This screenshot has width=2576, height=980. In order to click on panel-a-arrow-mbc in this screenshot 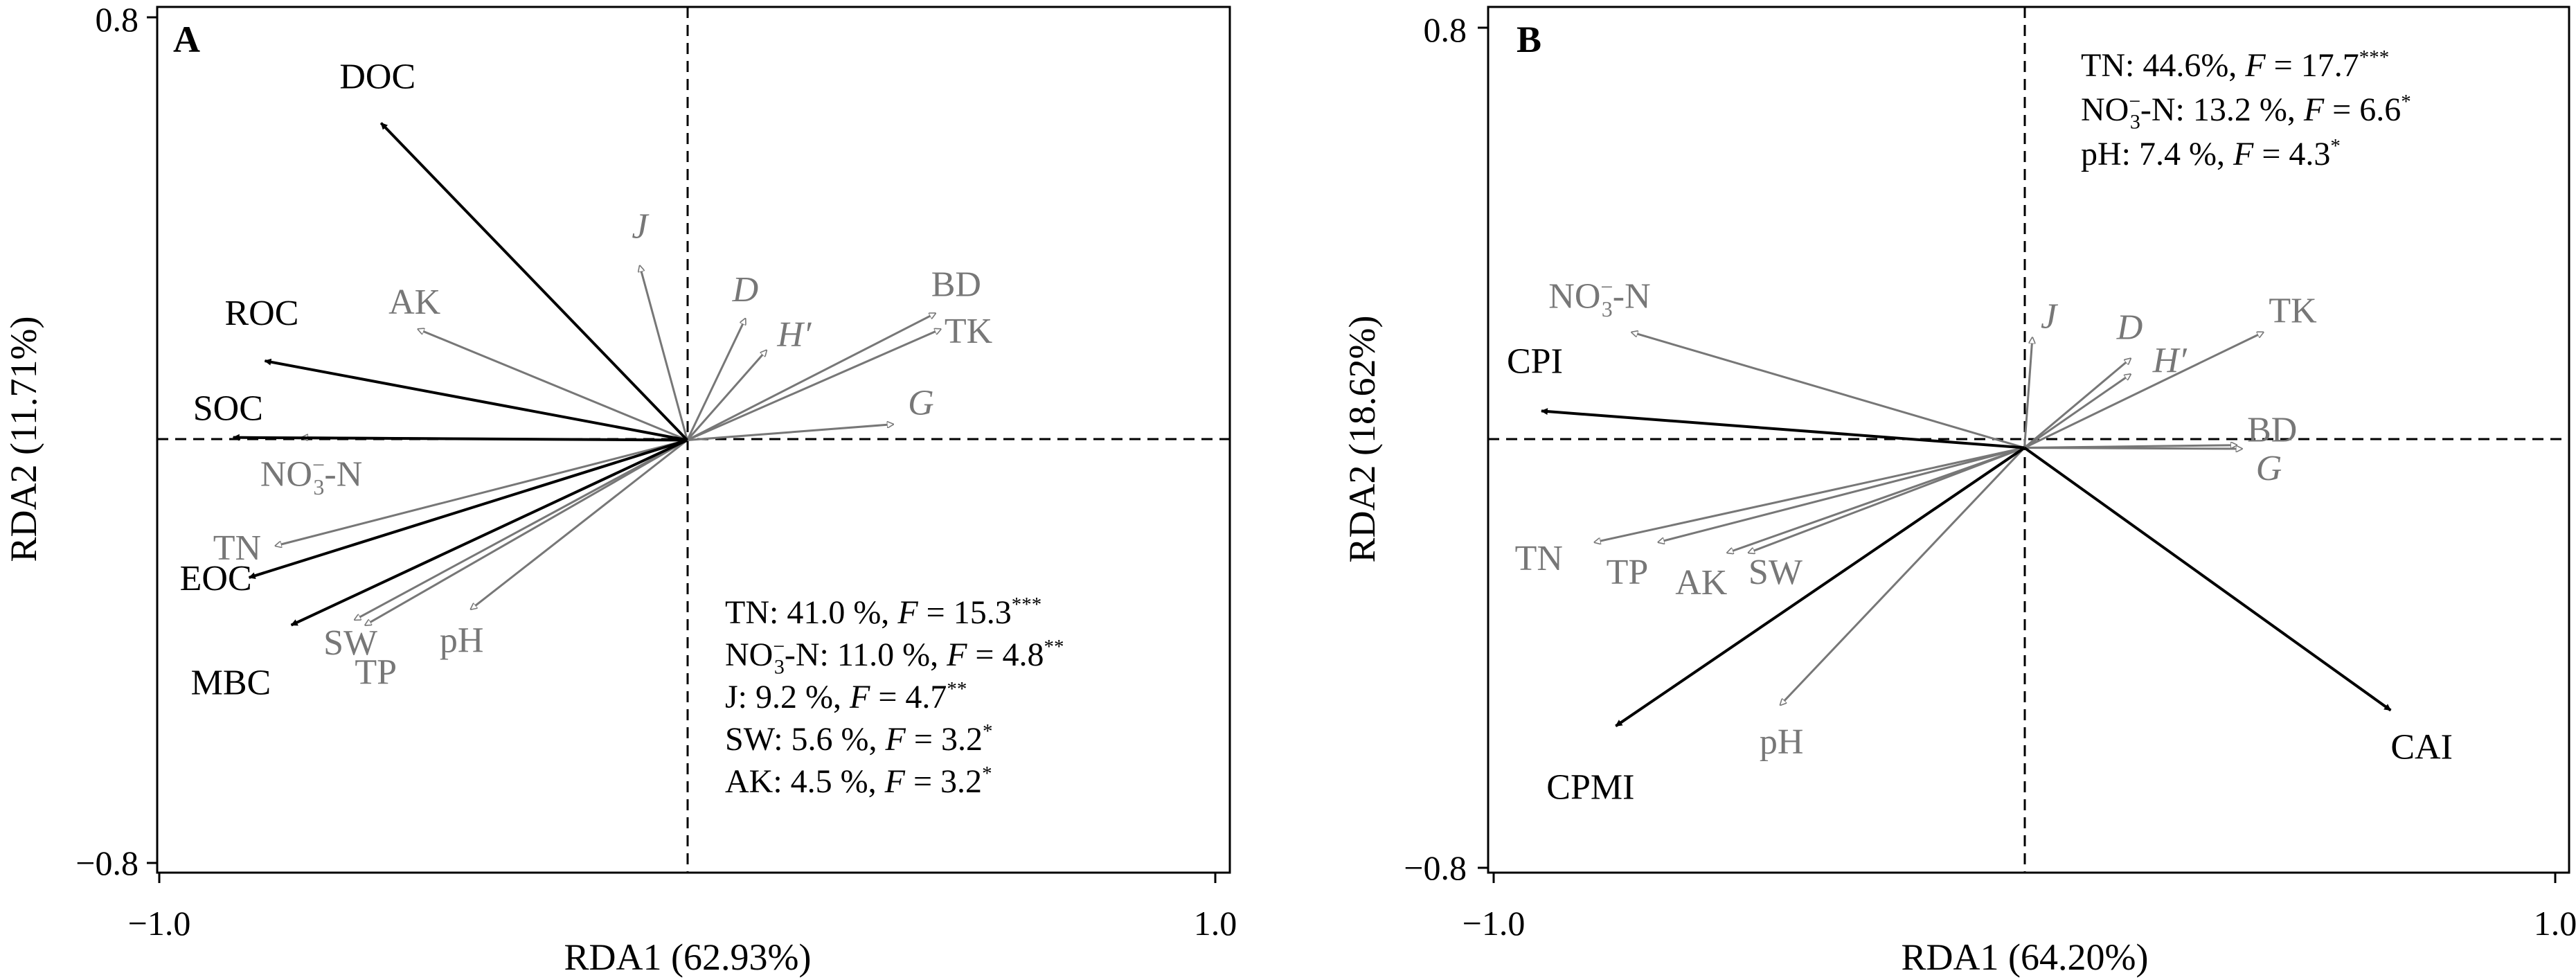, I will do `click(489, 532)`.